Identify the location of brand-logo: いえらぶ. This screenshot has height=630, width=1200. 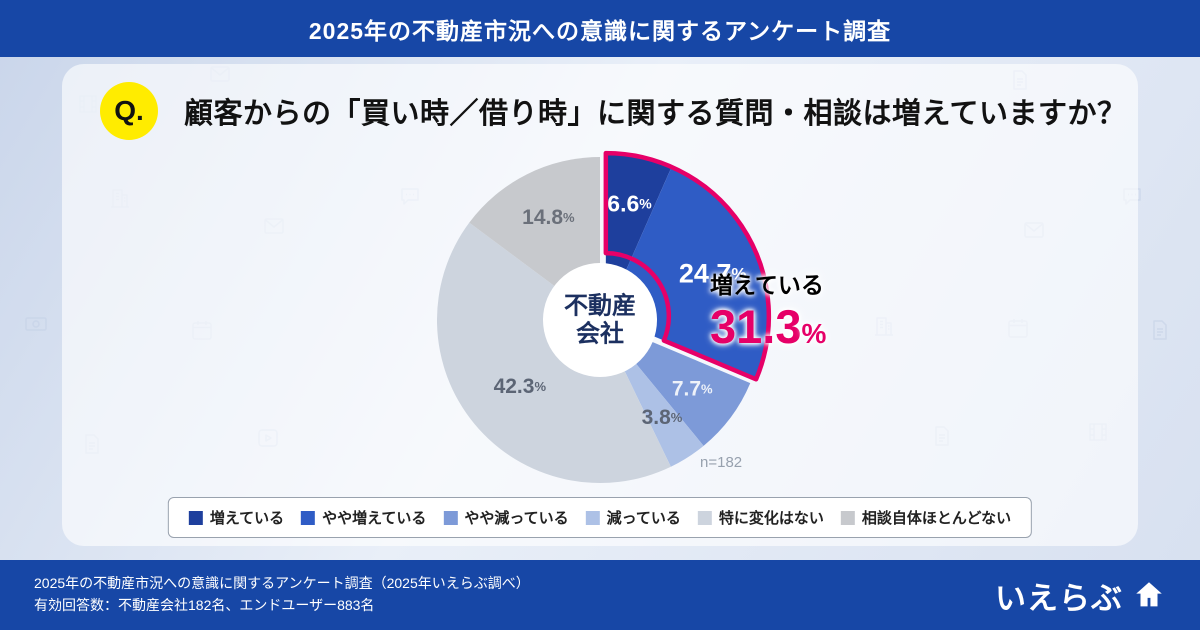
(1080, 595).